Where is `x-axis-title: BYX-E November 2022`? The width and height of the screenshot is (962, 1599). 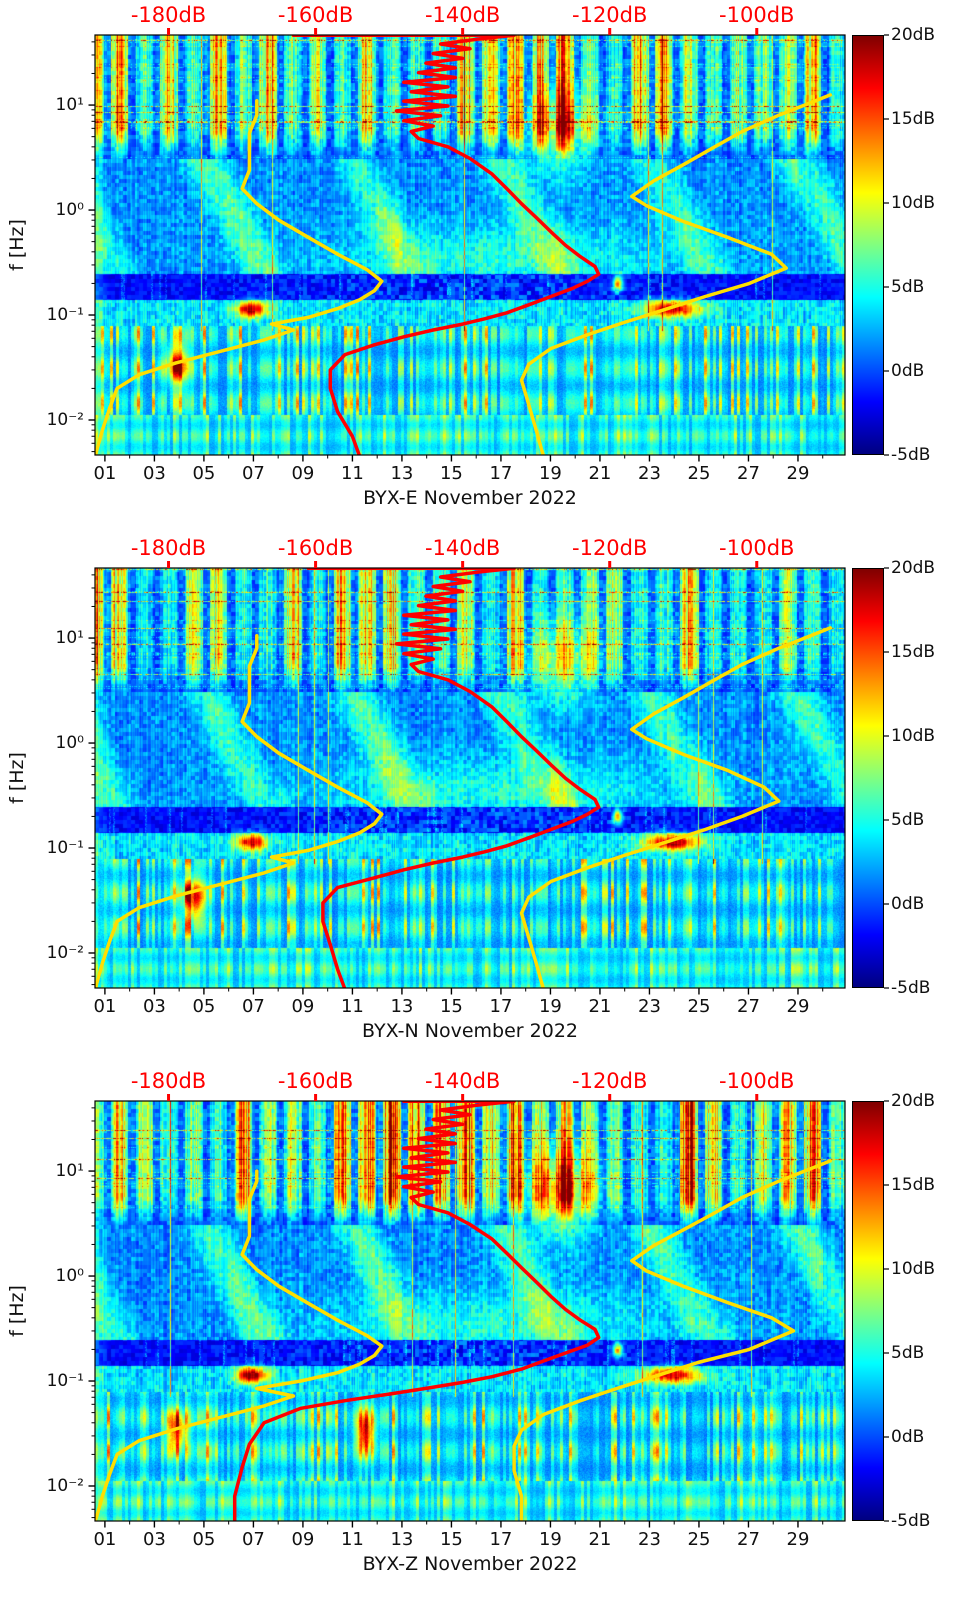
x-axis-title: BYX-E November 2022 is located at coordinates (470, 498).